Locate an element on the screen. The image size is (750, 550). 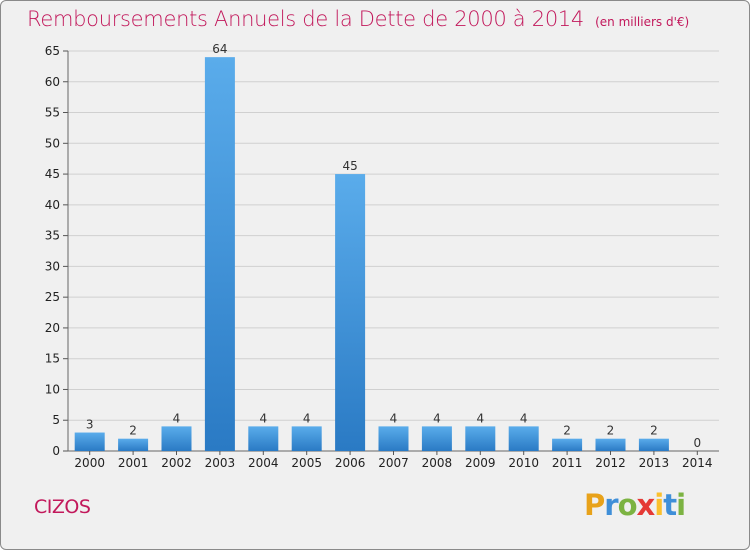
x-tick-label-2007: 2007 is located at coordinates (393, 463).